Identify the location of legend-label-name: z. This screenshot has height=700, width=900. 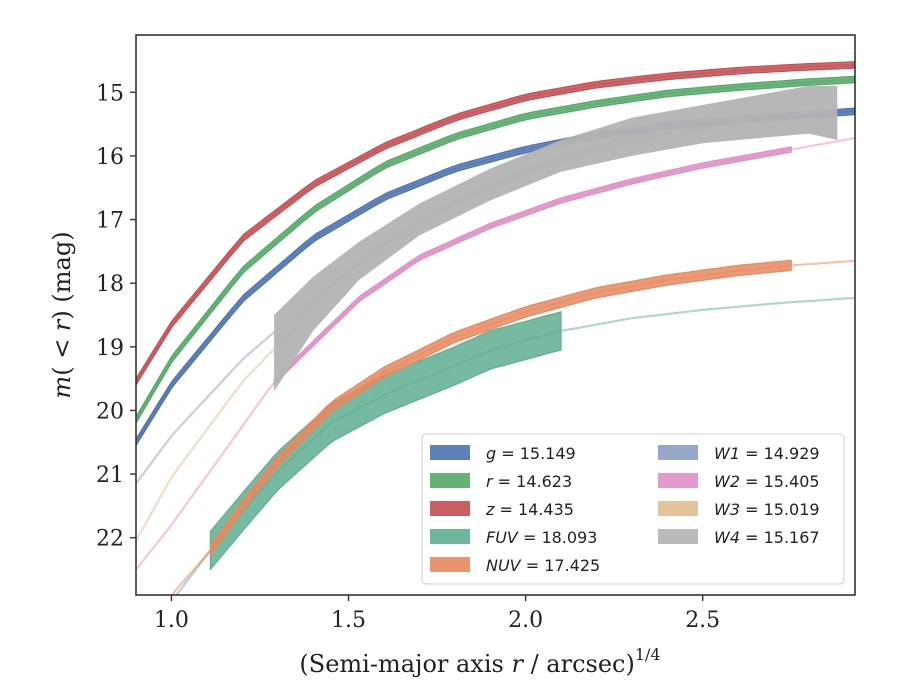
(490, 509).